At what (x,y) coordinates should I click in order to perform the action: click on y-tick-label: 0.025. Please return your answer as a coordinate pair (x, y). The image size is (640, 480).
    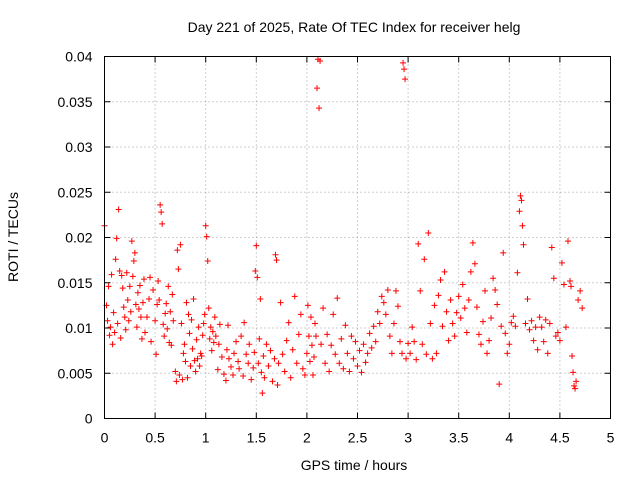
    Looking at the image, I should click on (74, 192).